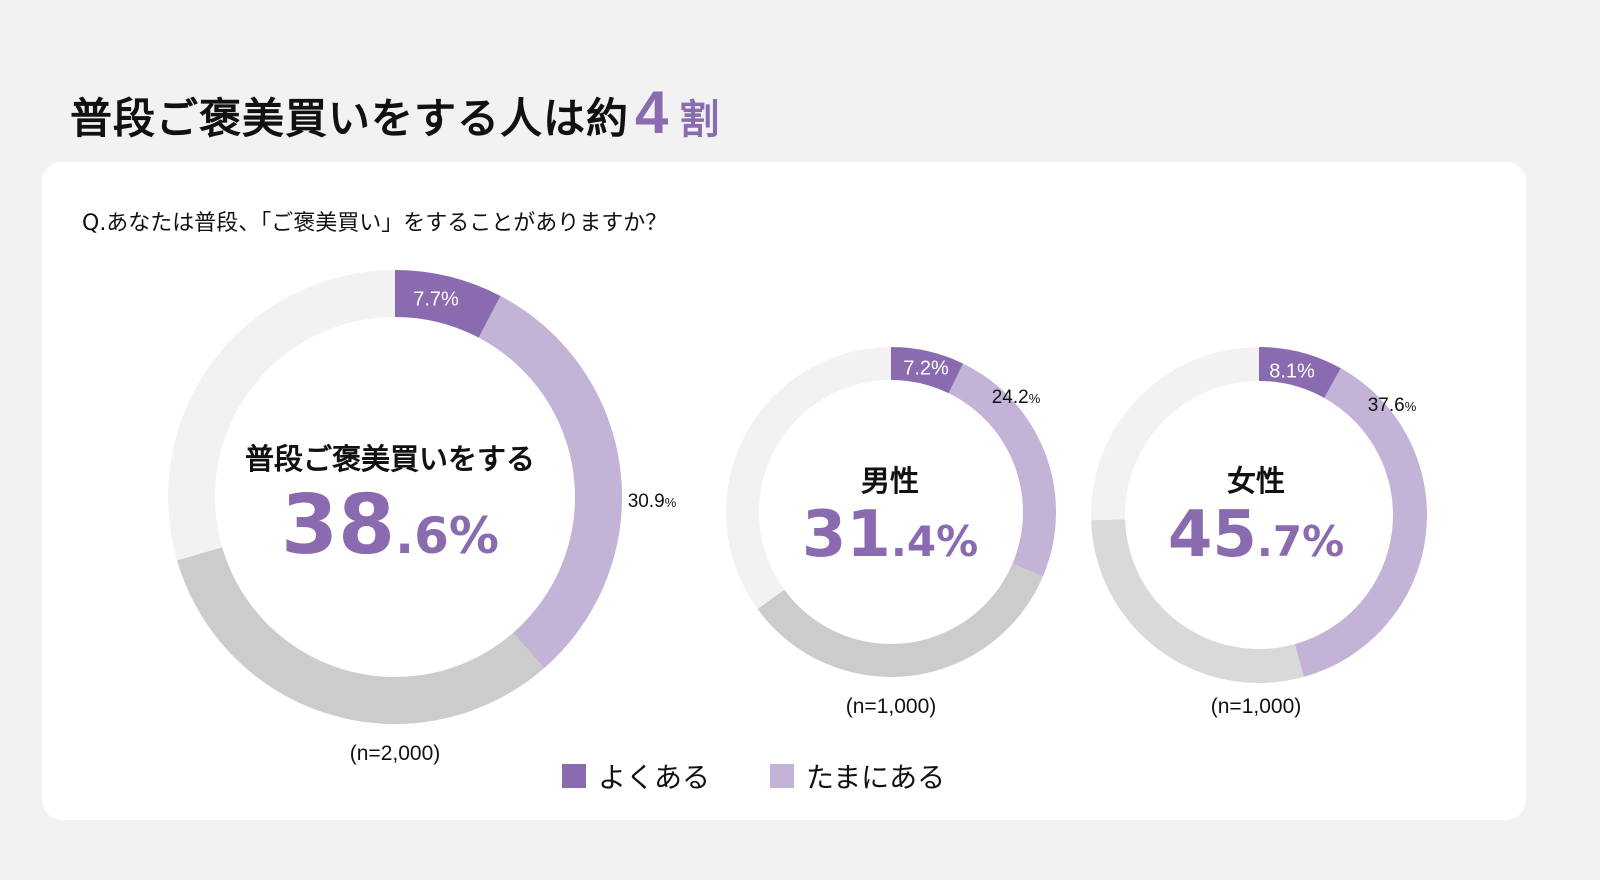  What do you see at coordinates (1256, 481) in the screenshot?
I see `center-title-female: 女性` at bounding box center [1256, 481].